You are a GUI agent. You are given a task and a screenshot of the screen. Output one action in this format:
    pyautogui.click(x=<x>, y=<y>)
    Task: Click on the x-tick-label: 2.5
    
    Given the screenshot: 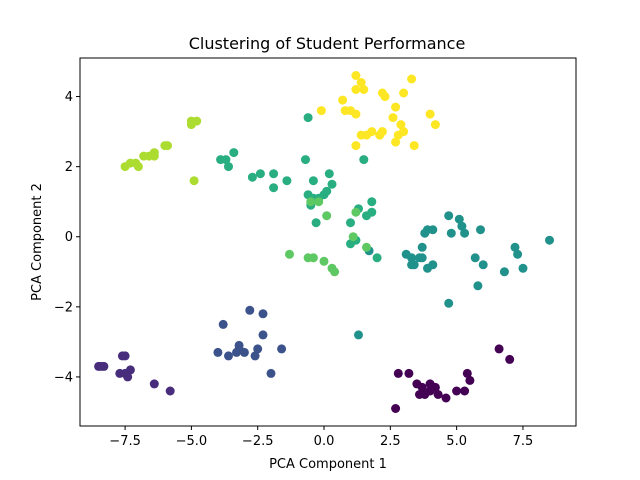 What is the action you would take?
    pyautogui.click(x=390, y=441)
    